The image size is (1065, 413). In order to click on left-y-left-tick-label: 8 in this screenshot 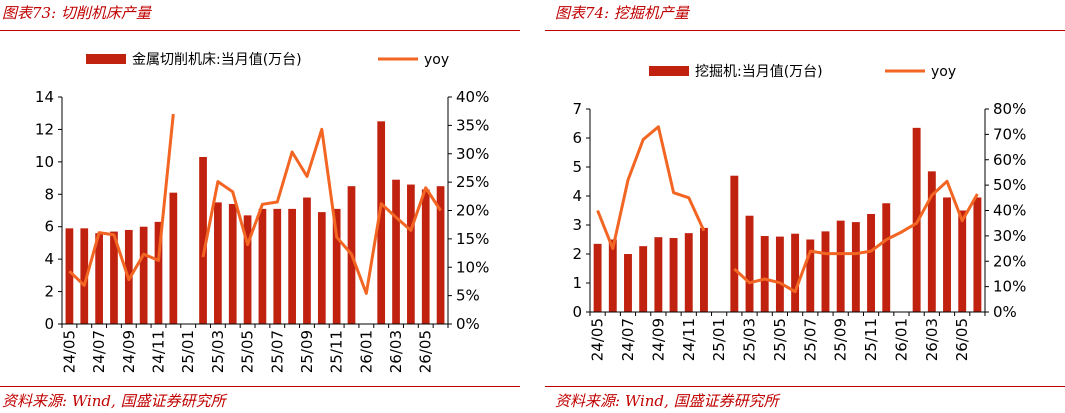, I will do `click(49, 194)`.